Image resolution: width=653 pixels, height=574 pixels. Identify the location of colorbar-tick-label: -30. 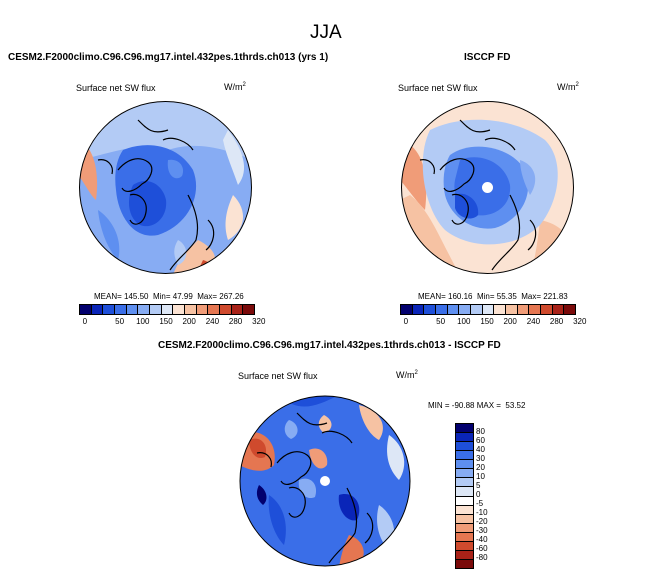
(482, 530).